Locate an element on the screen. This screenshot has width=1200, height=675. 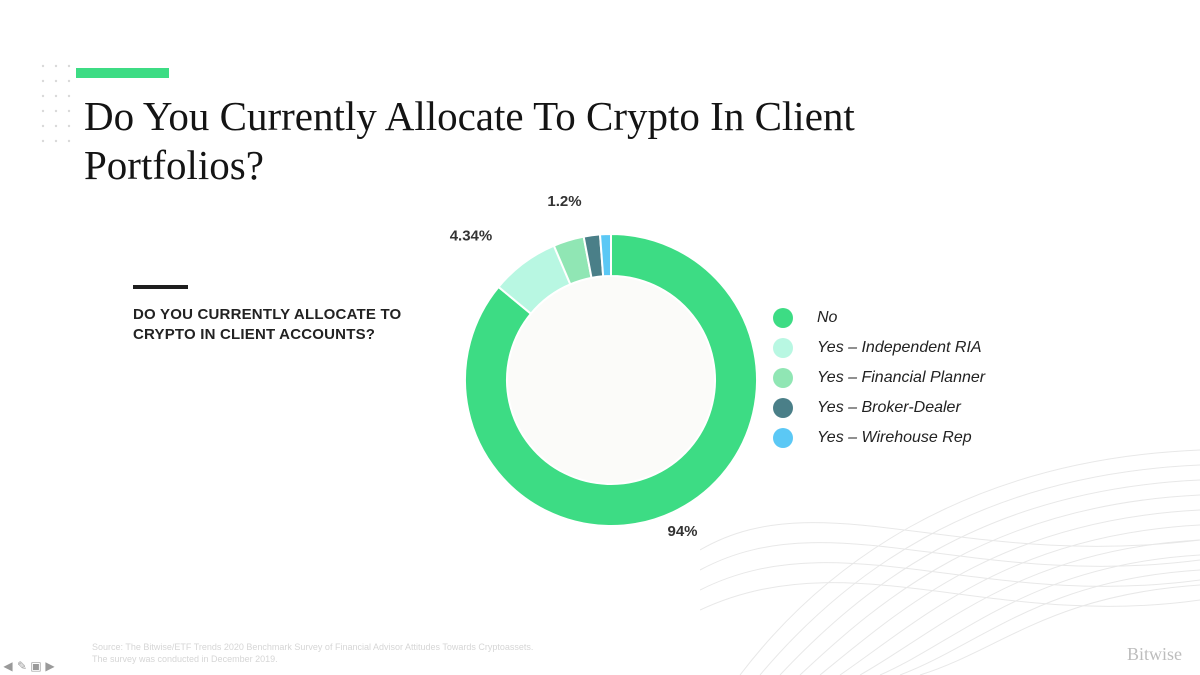
dot-grid-decoration is located at coordinates (56, 103).